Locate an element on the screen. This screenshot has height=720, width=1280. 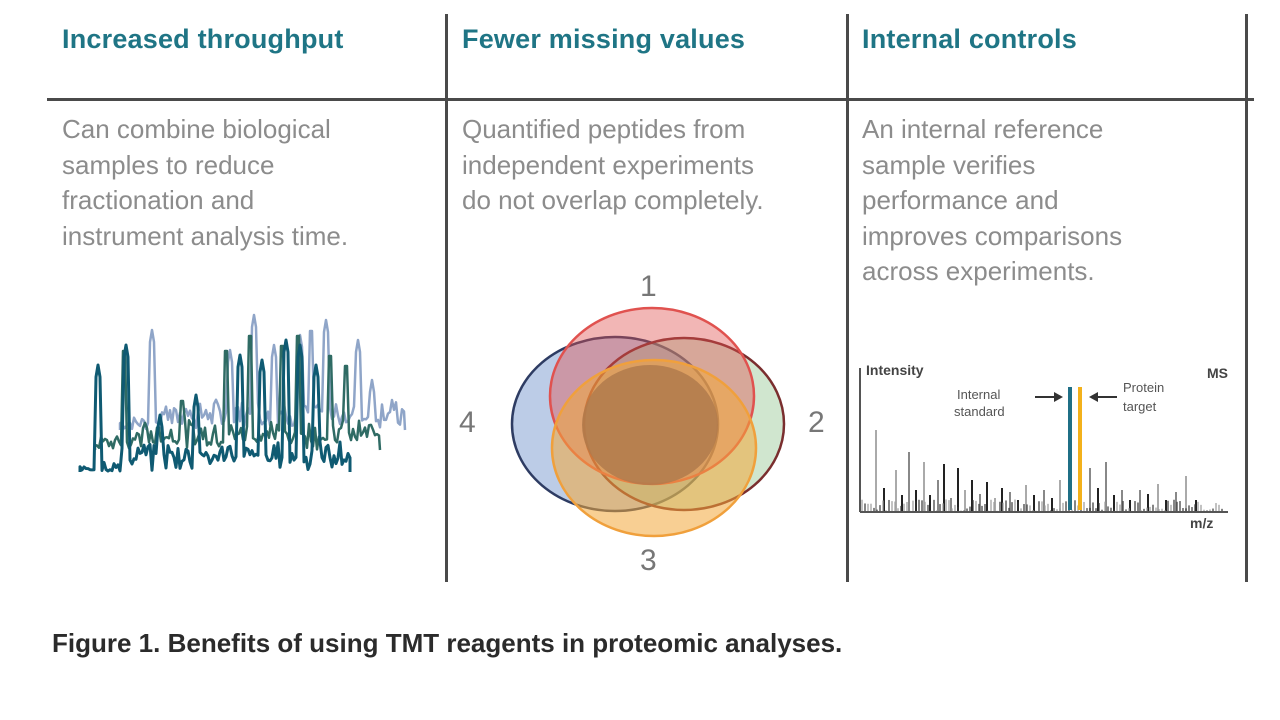
arrow-right-icon is located at coordinates (1049, 397).